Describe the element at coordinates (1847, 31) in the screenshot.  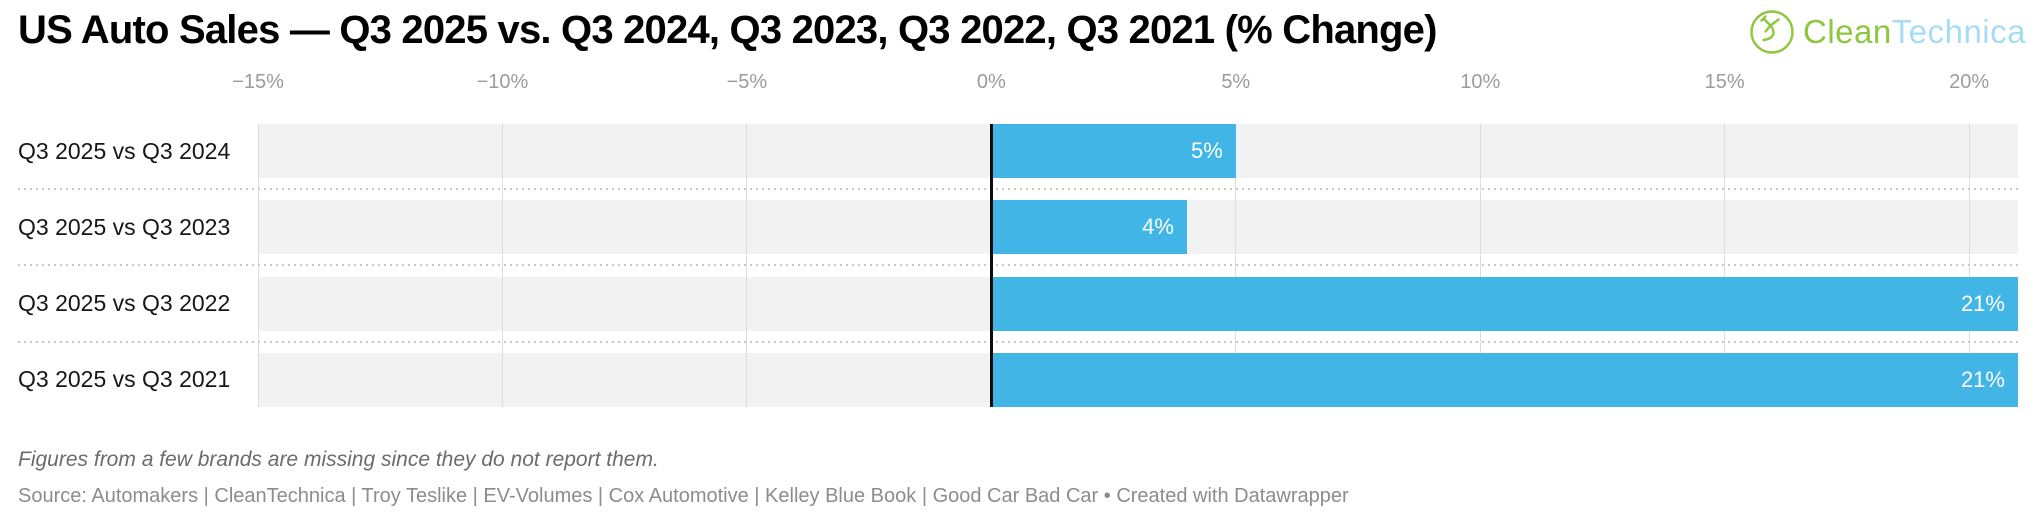
I see `logo-word-clean: Clean` at that location.